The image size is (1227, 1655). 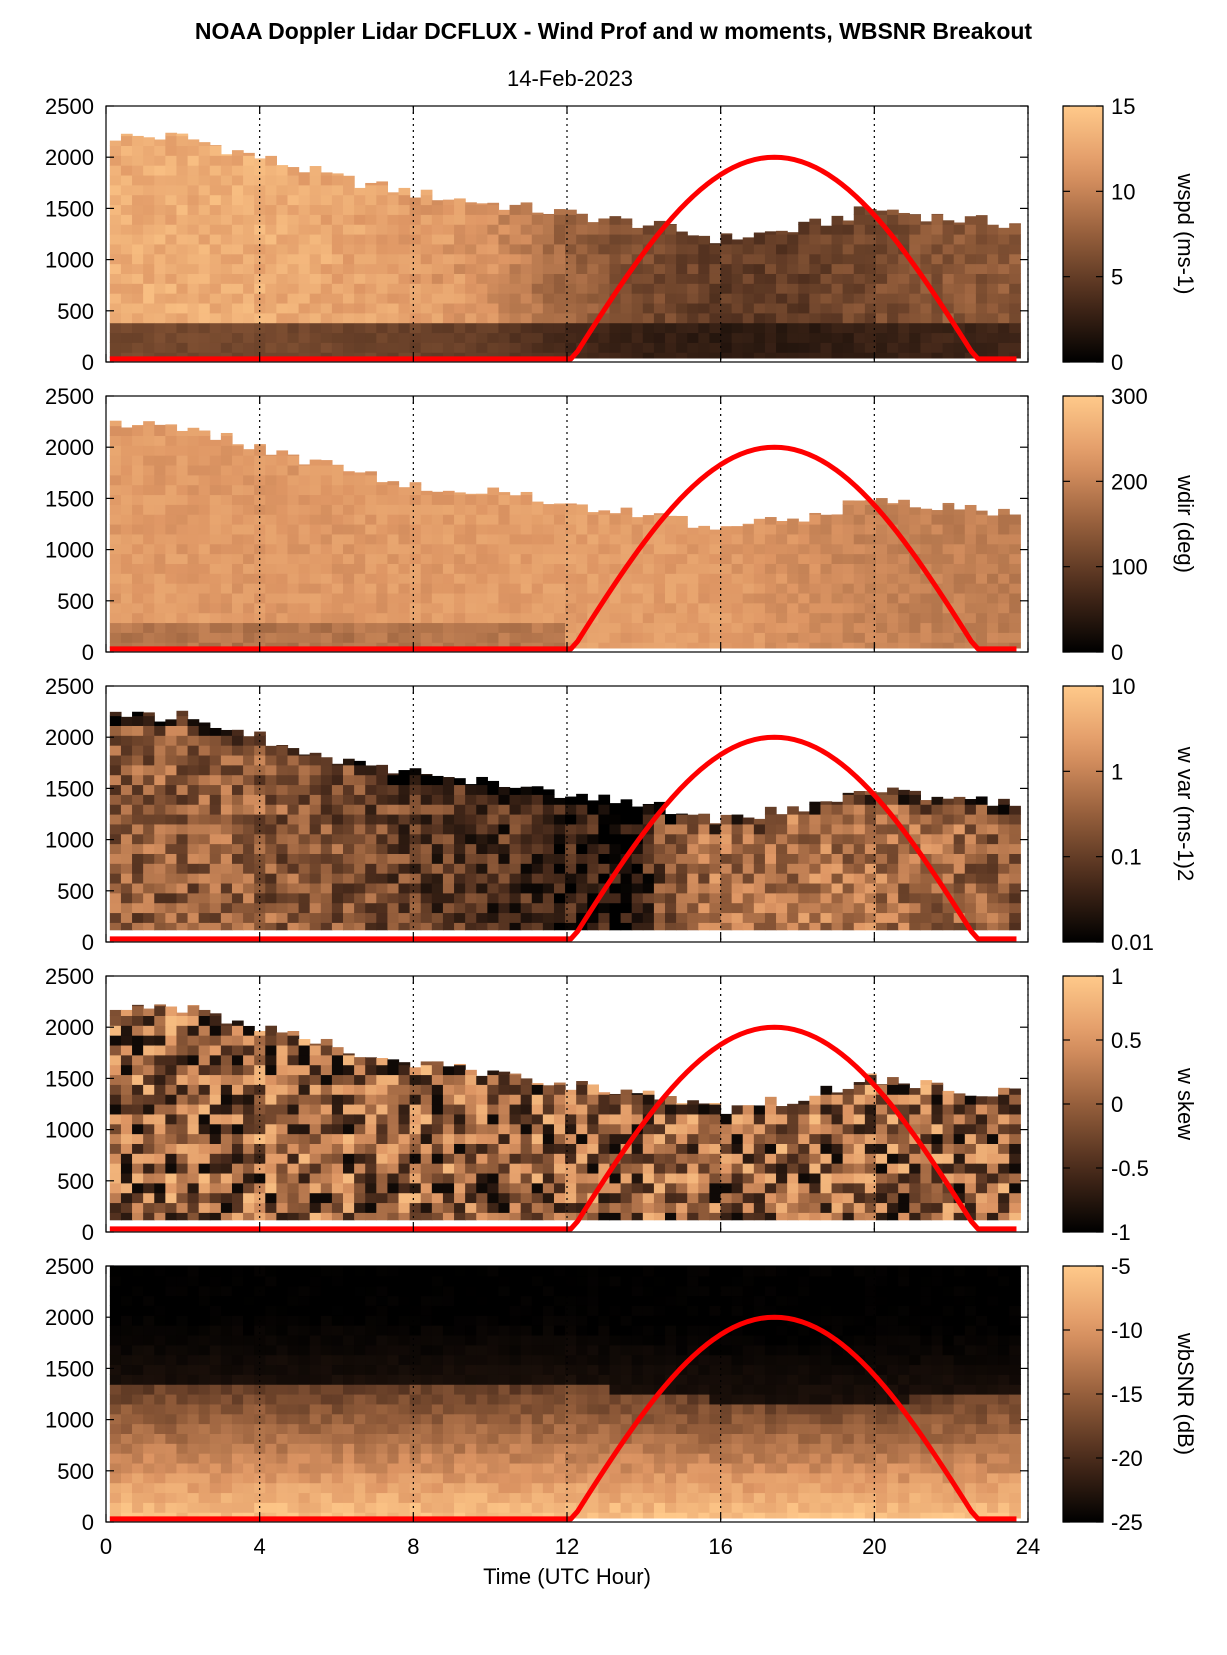 What do you see at coordinates (1123, 106) in the screenshot?
I see `colorbar-tick-label: 15` at bounding box center [1123, 106].